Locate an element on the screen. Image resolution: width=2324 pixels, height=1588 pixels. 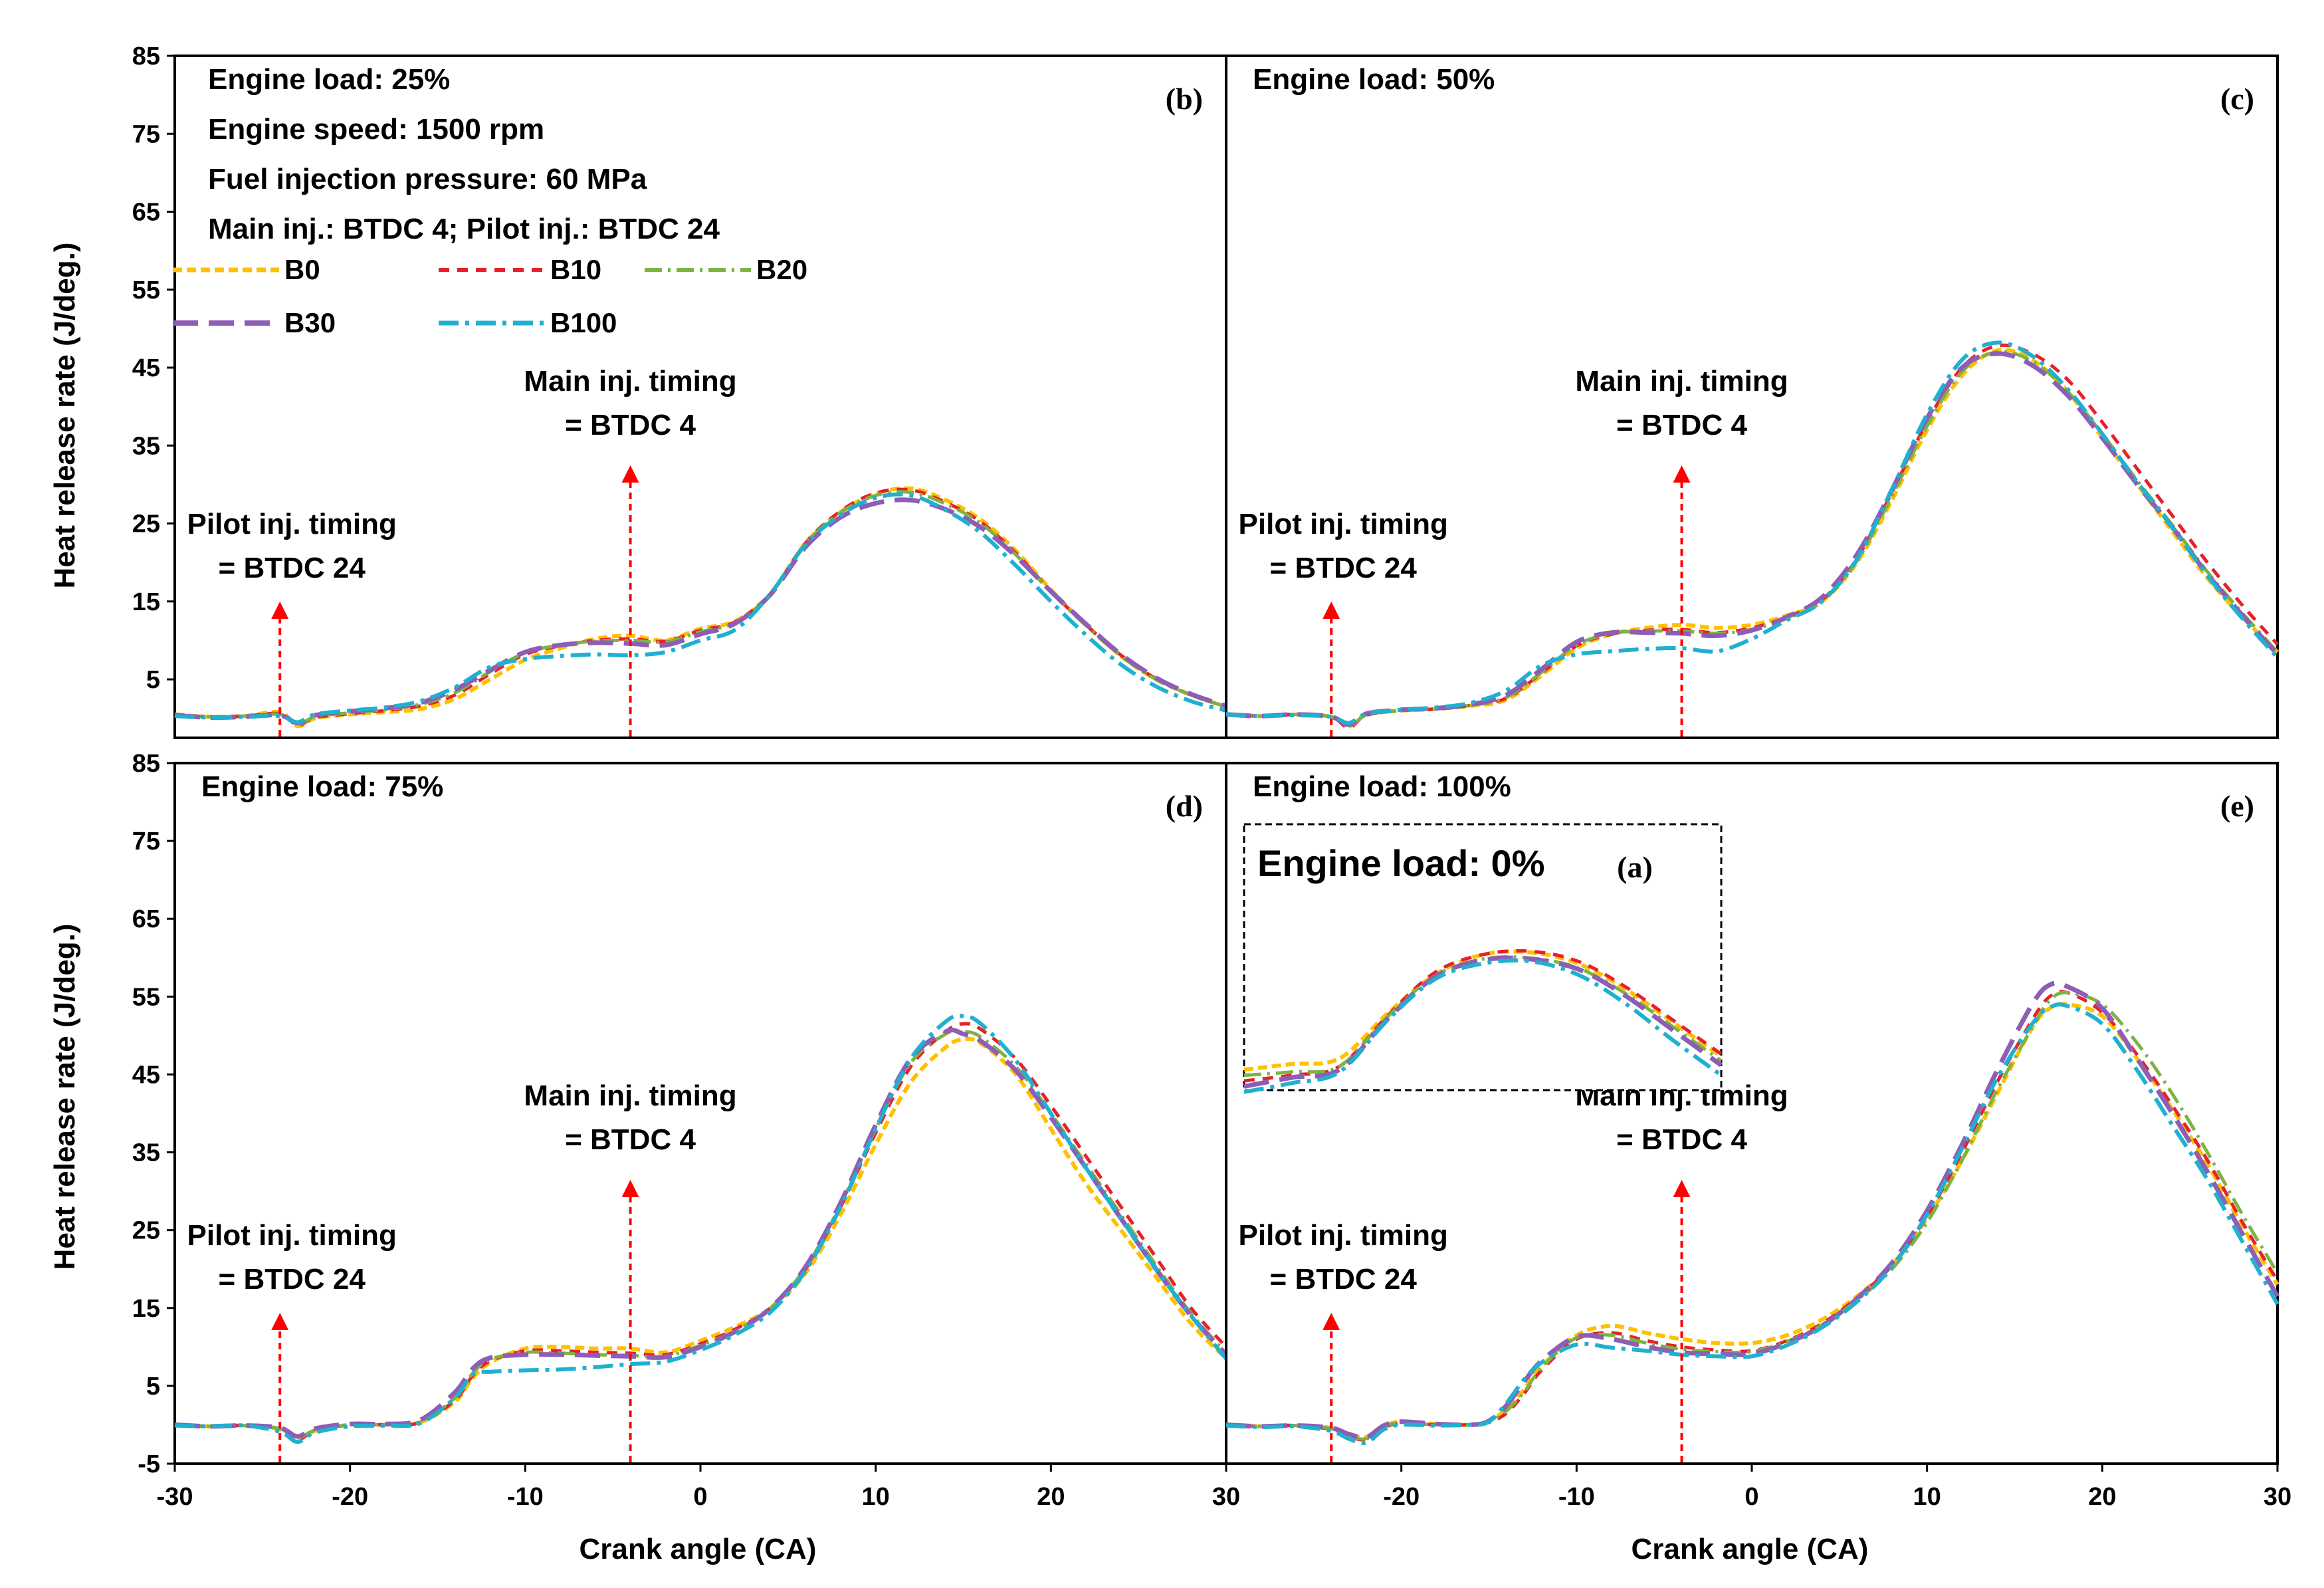
panel-tag: (d) is located at coordinates (1184, 806).